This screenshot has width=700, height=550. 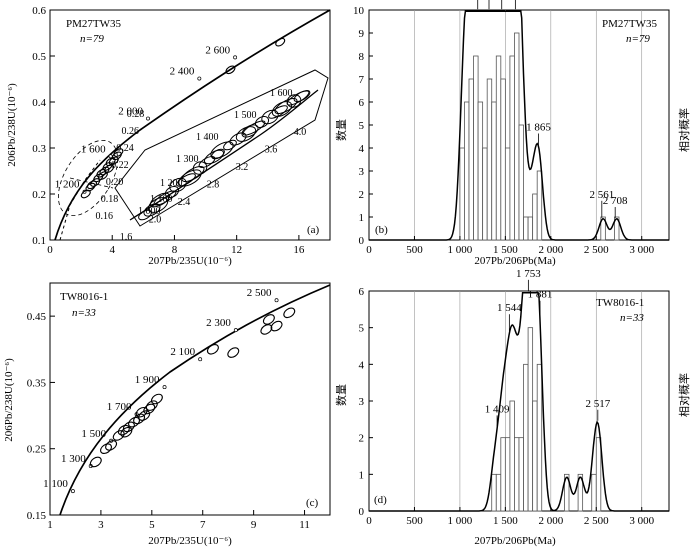 What do you see at coordinates (362, 80) in the screenshot?
I see `panel-b-ytick-label: 7` at bounding box center [362, 80].